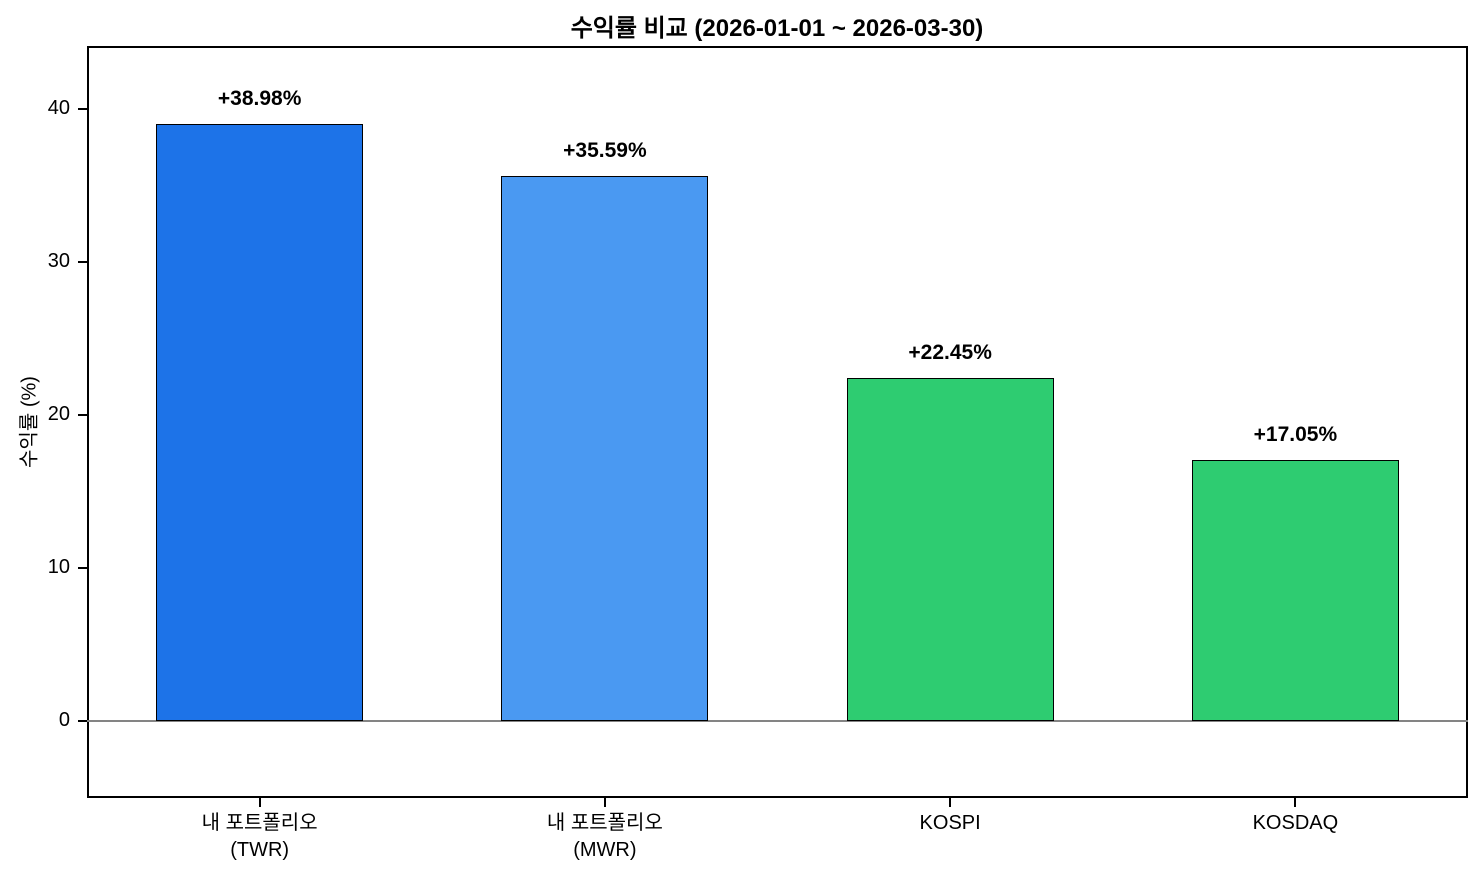 Image resolution: width=1484 pixels, height=883 pixels. I want to click on x-tick-label: KOSDAQ, so click(1295, 823).